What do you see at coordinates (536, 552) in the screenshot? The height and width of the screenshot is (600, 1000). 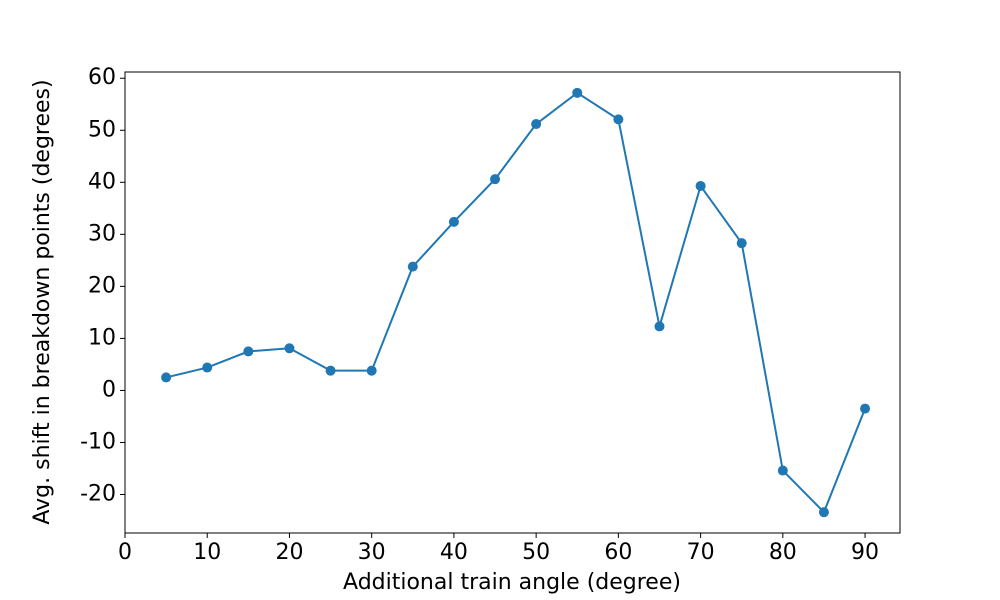 I see `x-tick-label: 50` at bounding box center [536, 552].